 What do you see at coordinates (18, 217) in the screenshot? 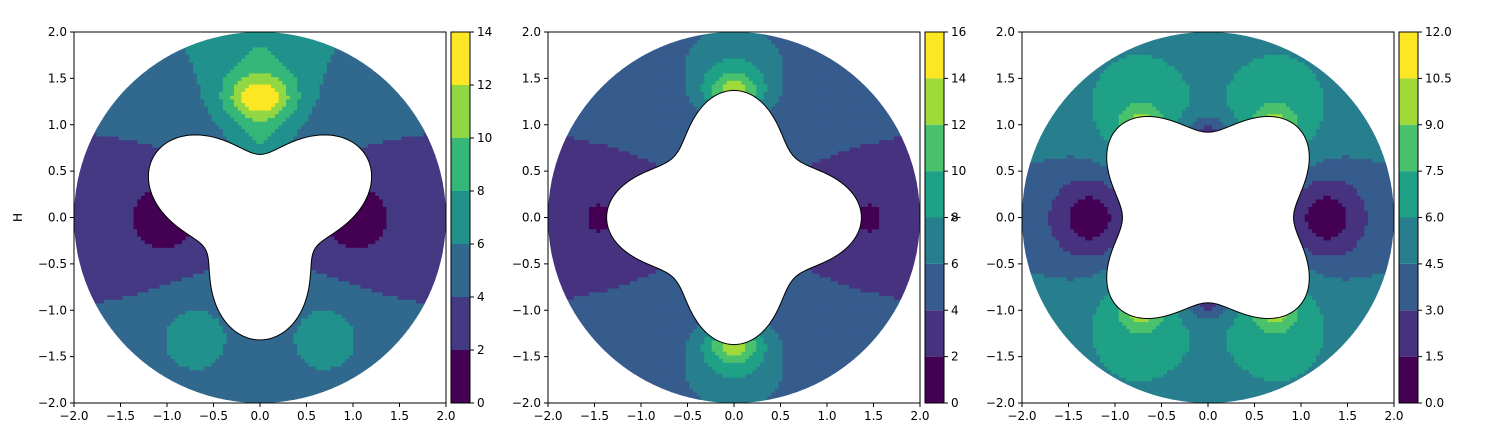
I see `y-axis-label: H` at bounding box center [18, 217].